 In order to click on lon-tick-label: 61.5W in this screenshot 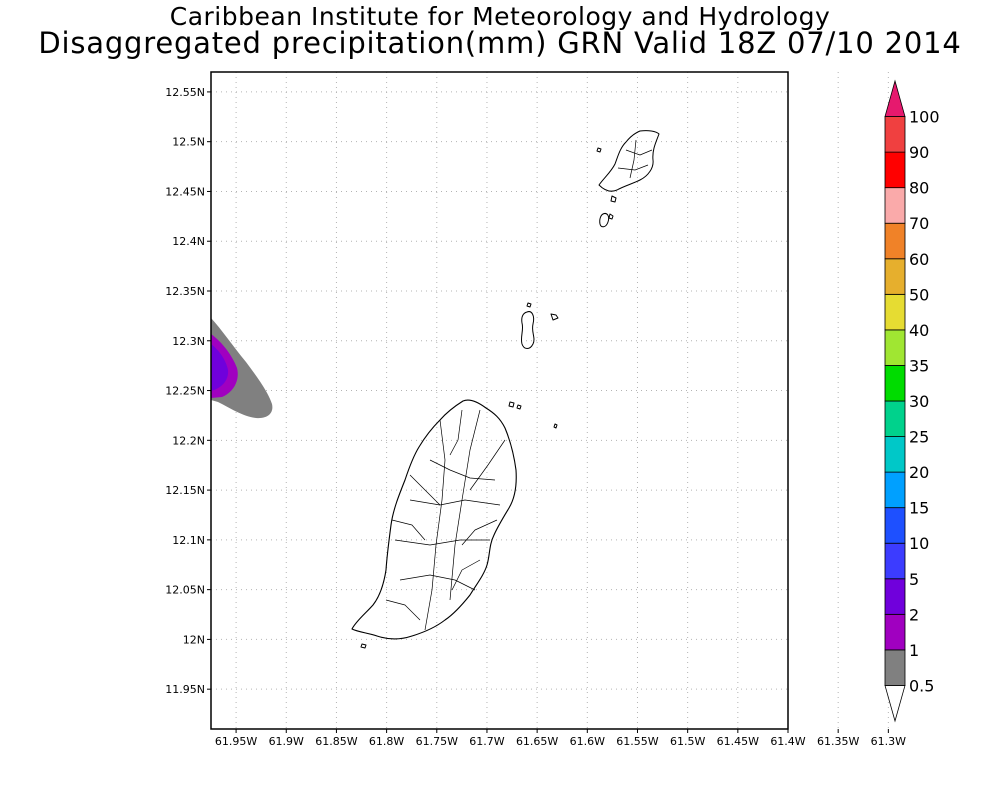, I will do `click(687, 741)`.